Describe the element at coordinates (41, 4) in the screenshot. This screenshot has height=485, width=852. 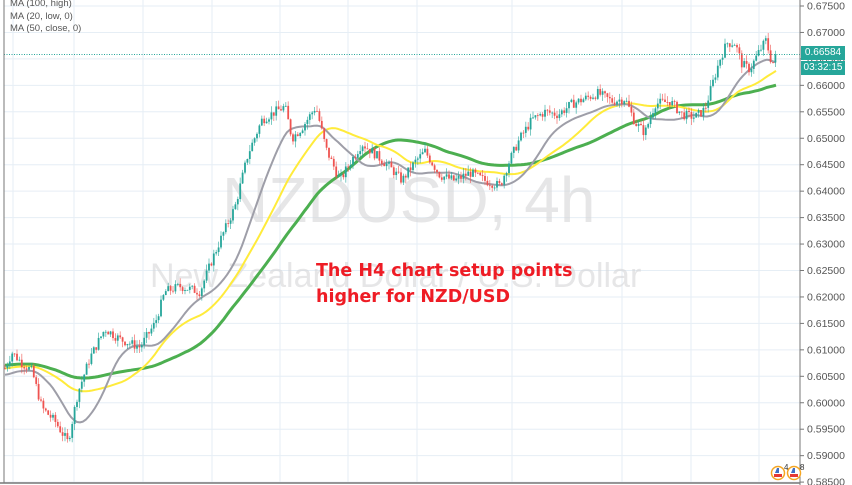
I see `legend-ma100: MA (100, high)` at that location.